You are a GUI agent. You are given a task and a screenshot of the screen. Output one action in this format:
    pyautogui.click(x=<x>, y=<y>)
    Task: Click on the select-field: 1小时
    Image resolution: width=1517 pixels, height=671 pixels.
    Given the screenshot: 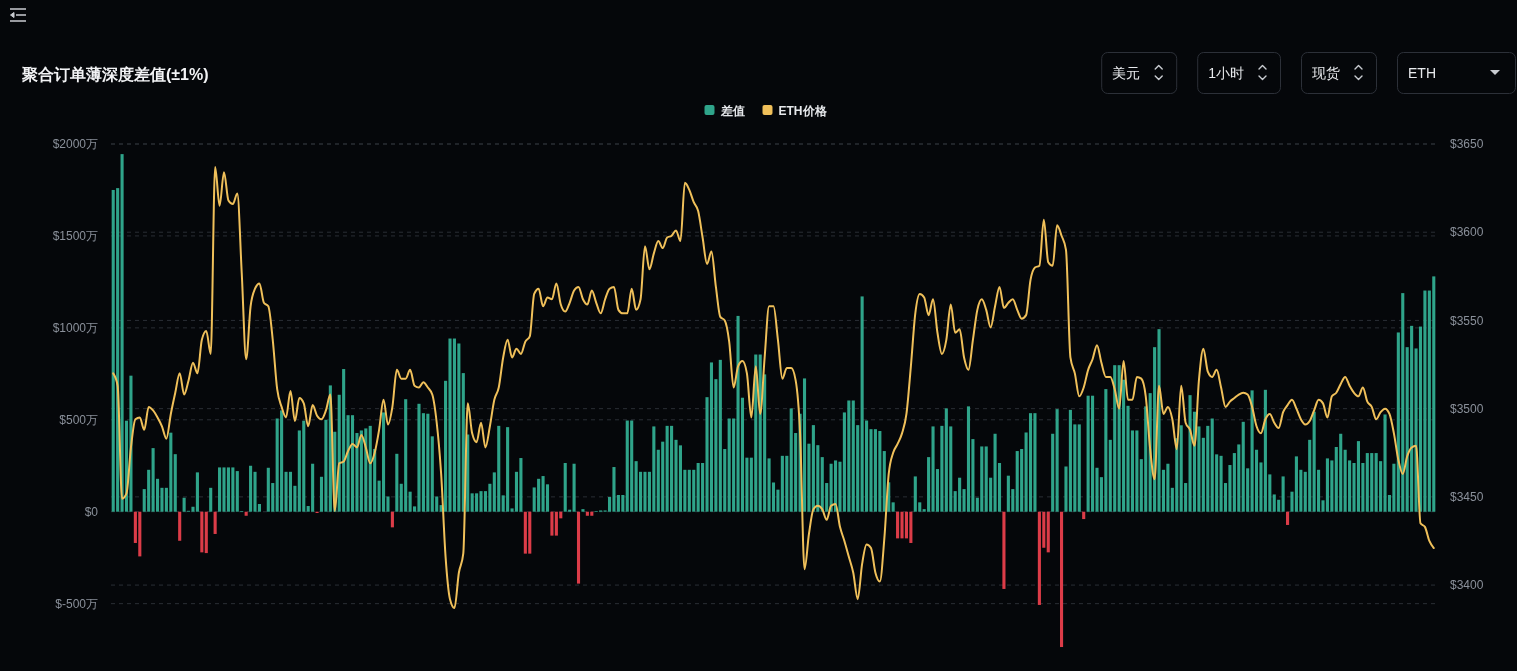 What is the action you would take?
    pyautogui.click(x=1239, y=73)
    